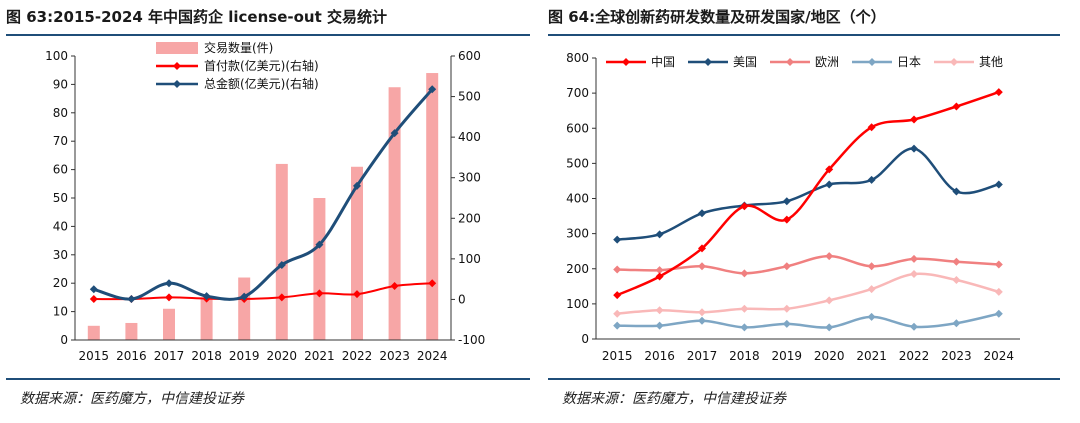 This screenshot has width=1080, height=423. I want to click on legend-label: 美国, so click(745, 62).